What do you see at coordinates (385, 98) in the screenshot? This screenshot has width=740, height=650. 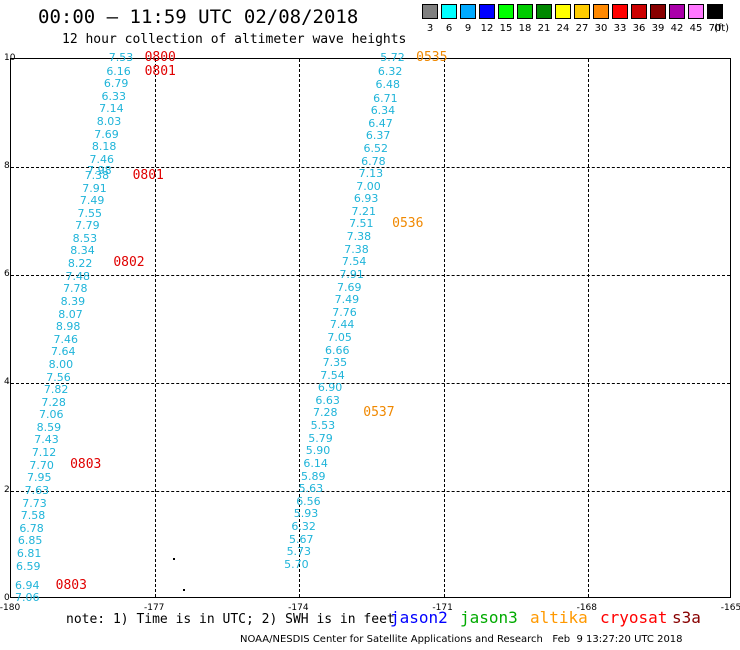 I see `wave-height-value: 6.71` at bounding box center [385, 98].